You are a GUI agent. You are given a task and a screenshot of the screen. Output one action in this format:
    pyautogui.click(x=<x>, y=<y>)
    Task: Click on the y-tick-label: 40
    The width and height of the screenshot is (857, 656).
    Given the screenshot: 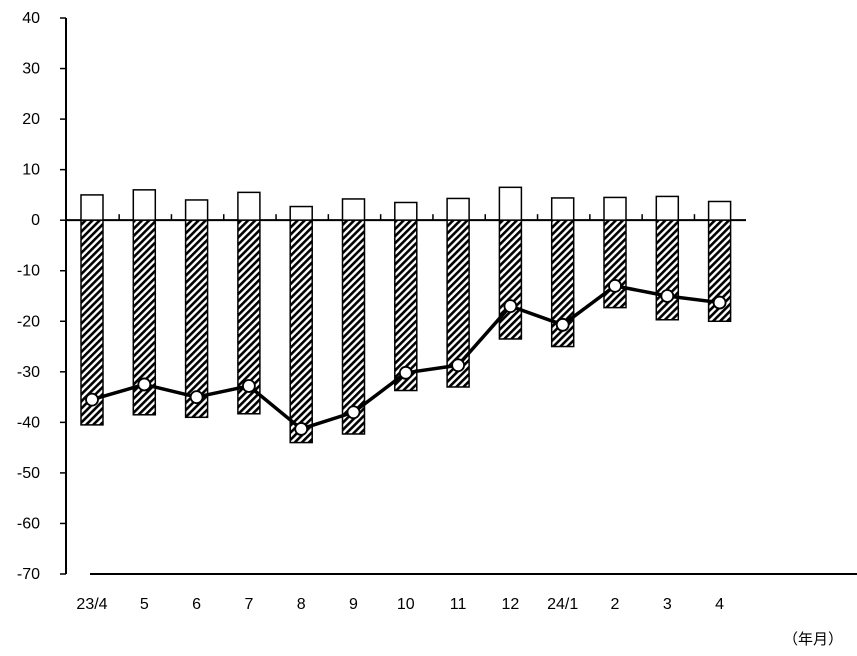 What is the action you would take?
    pyautogui.click(x=31, y=18)
    